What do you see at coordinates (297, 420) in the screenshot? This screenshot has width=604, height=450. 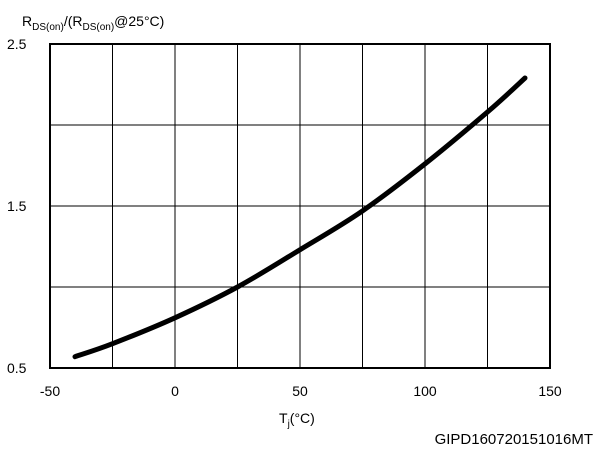 I see `x-axis-label: Tj(°C)` at bounding box center [297, 420].